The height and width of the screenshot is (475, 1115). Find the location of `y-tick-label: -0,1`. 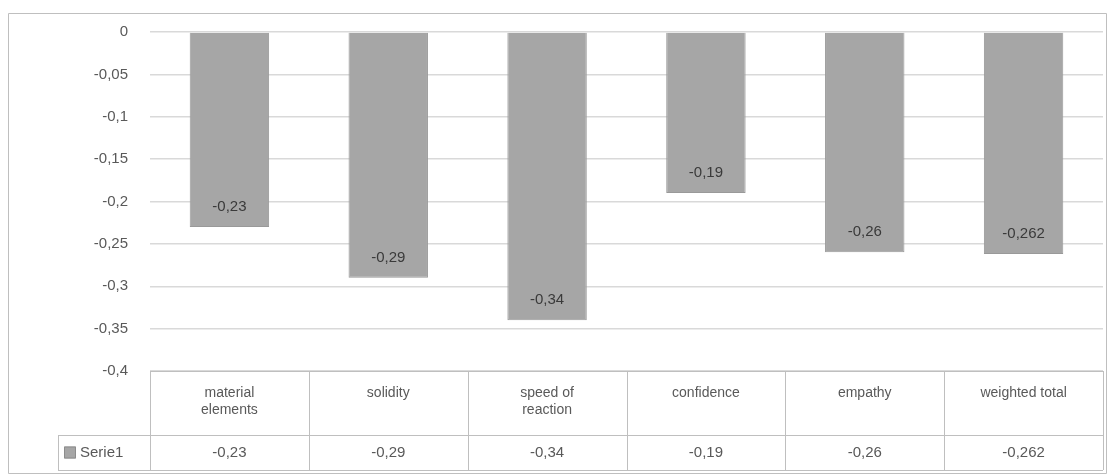

y-tick-label: -0,1 is located at coordinates (115, 115).